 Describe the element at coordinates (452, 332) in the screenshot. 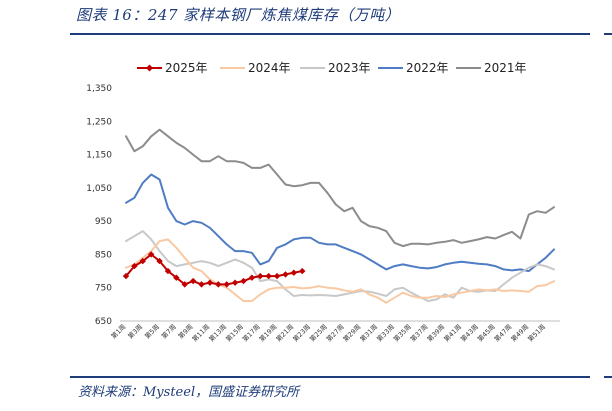

I see `x-tick-label: 第41周` at that location.